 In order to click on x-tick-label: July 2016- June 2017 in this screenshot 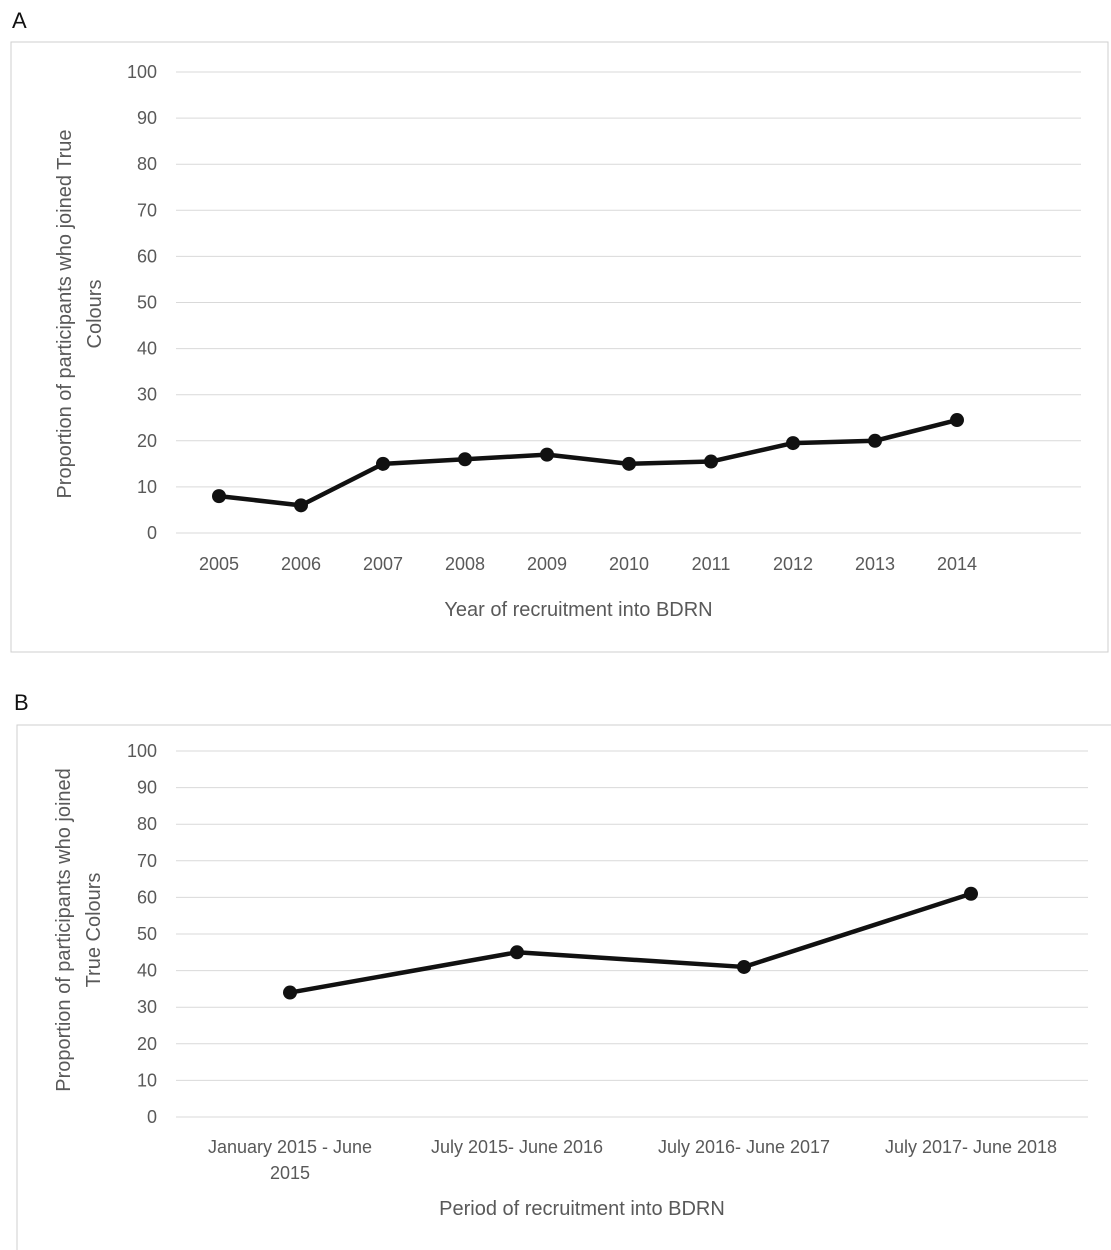, I will do `click(744, 1147)`.